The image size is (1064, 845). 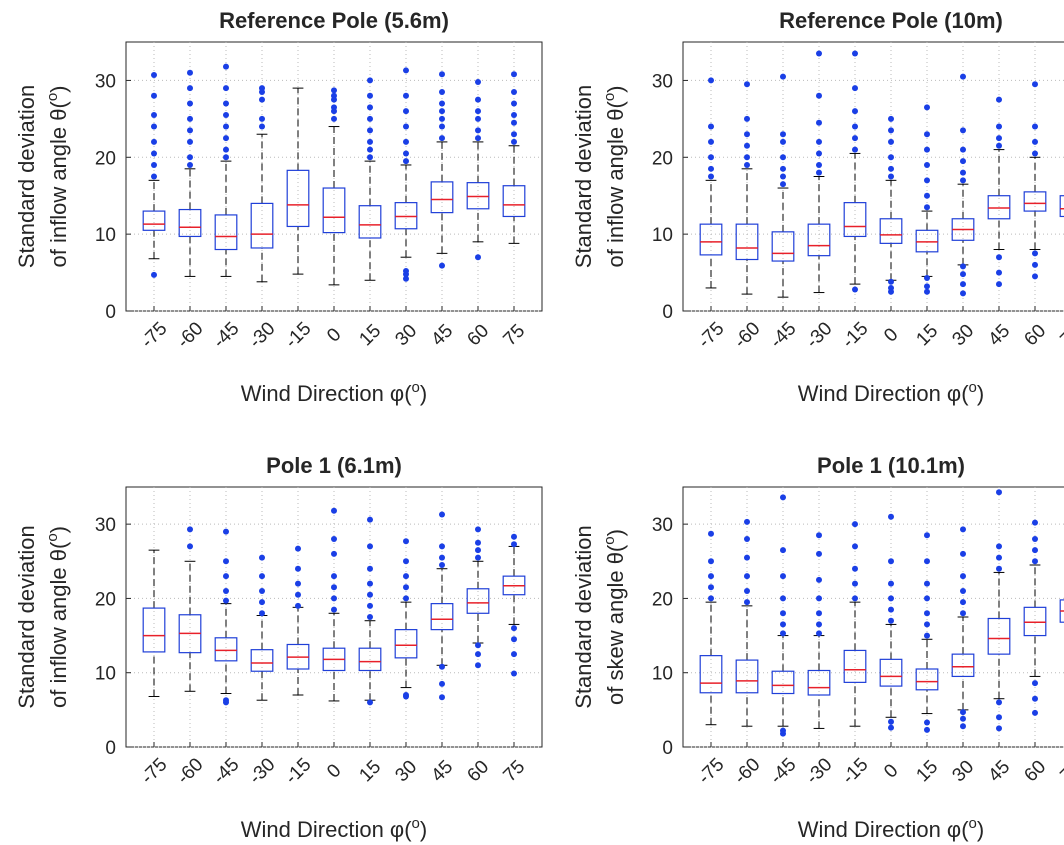 What do you see at coordinates (326, 829) in the screenshot?
I see `x-axis-label-part: Wind Direction φ(` at bounding box center [326, 829].